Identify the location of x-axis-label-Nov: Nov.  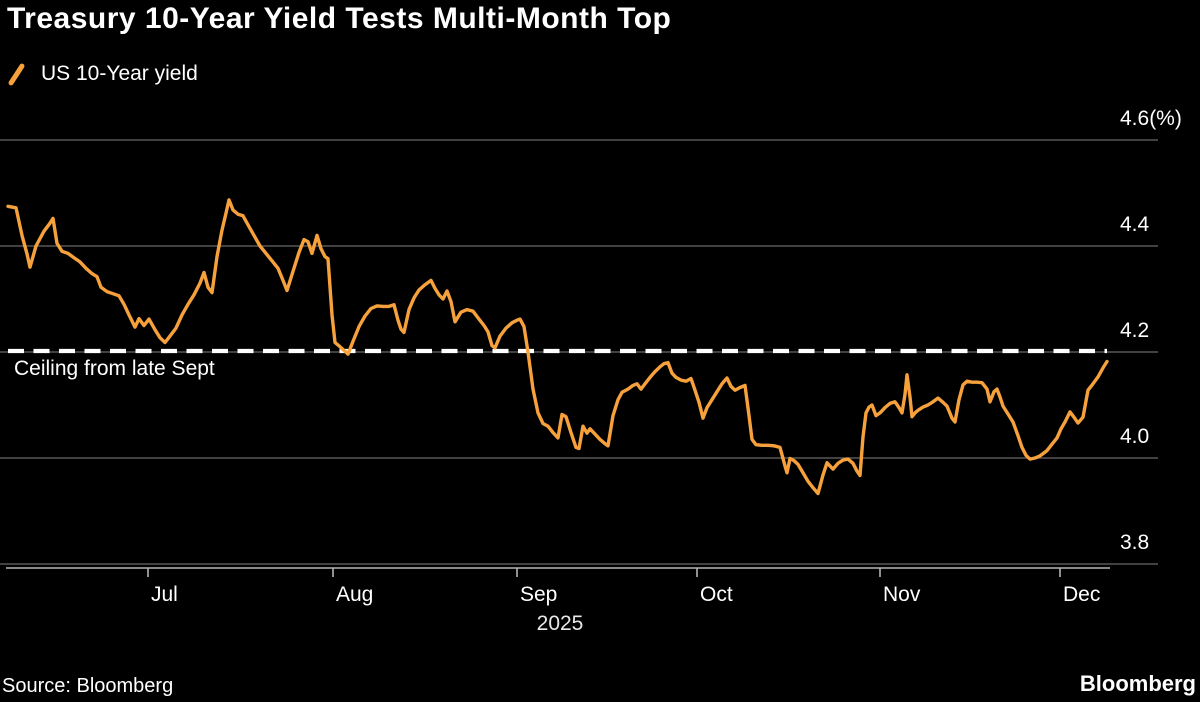
(902, 594).